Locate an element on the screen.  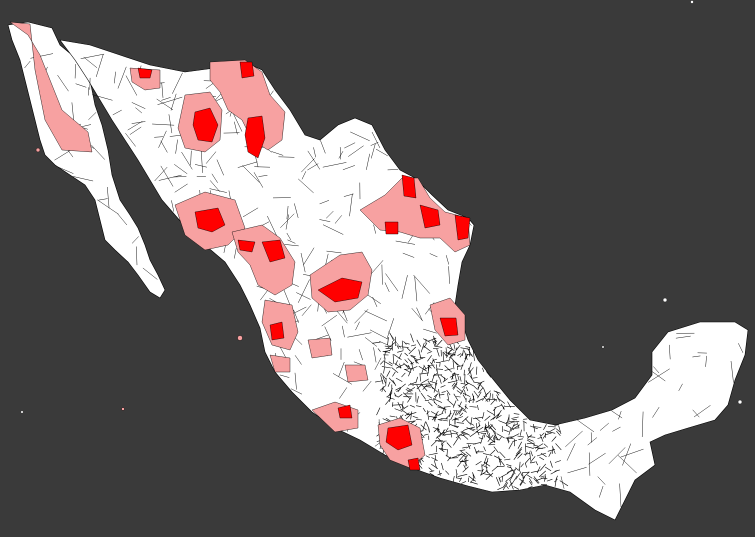
region-light is located at coordinates (280, 363).